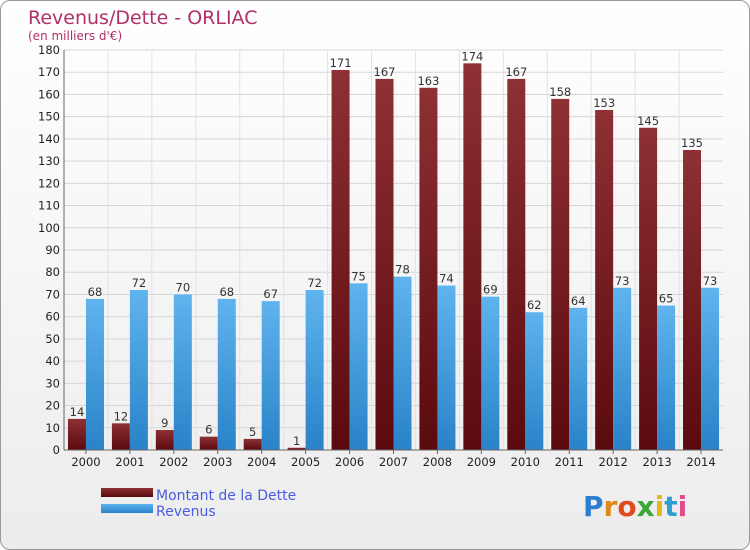  Describe the element at coordinates (358, 276) in the screenshot. I see `data-label-revenus: 75` at that location.